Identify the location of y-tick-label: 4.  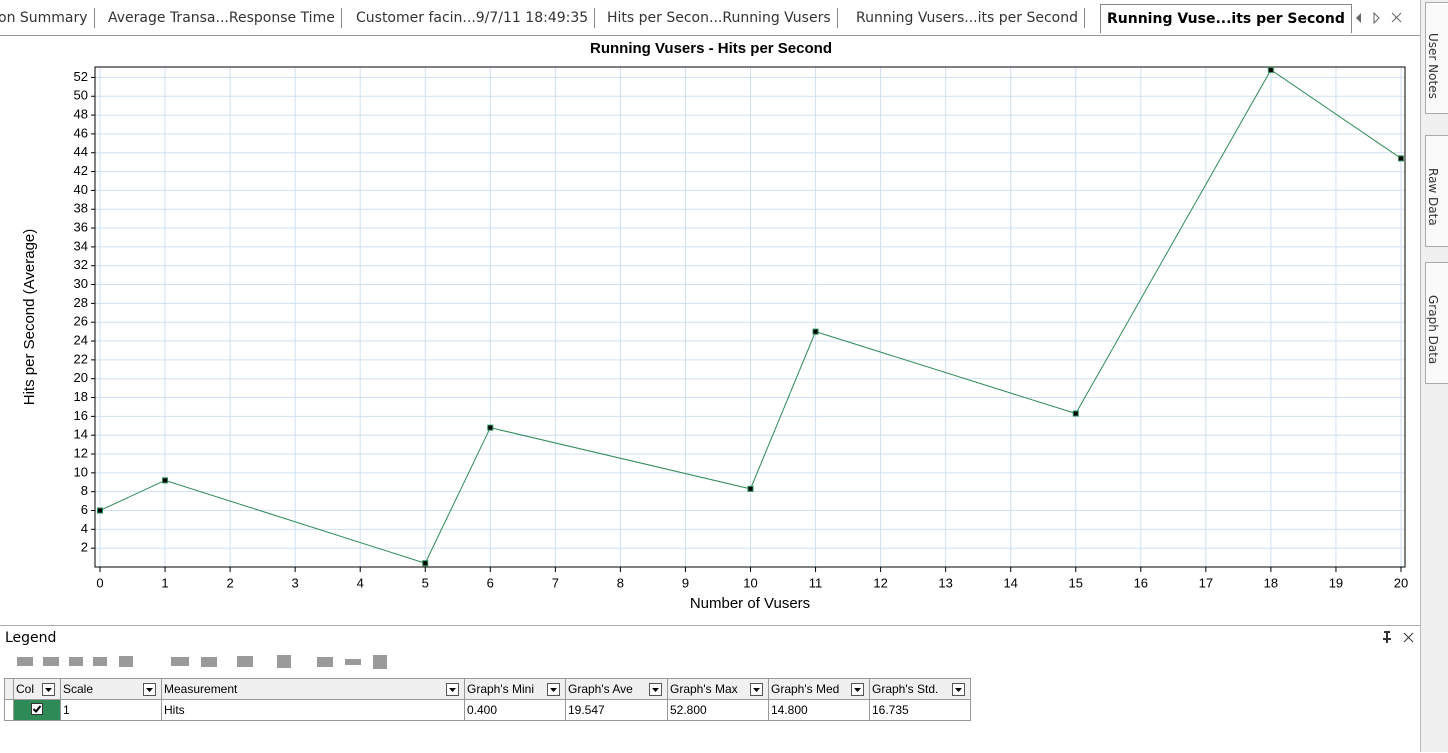
(84, 528).